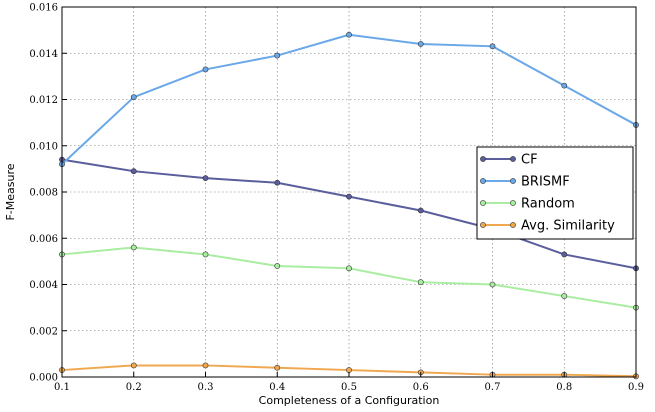  I want to click on x-tick-label: 0.2, so click(134, 387).